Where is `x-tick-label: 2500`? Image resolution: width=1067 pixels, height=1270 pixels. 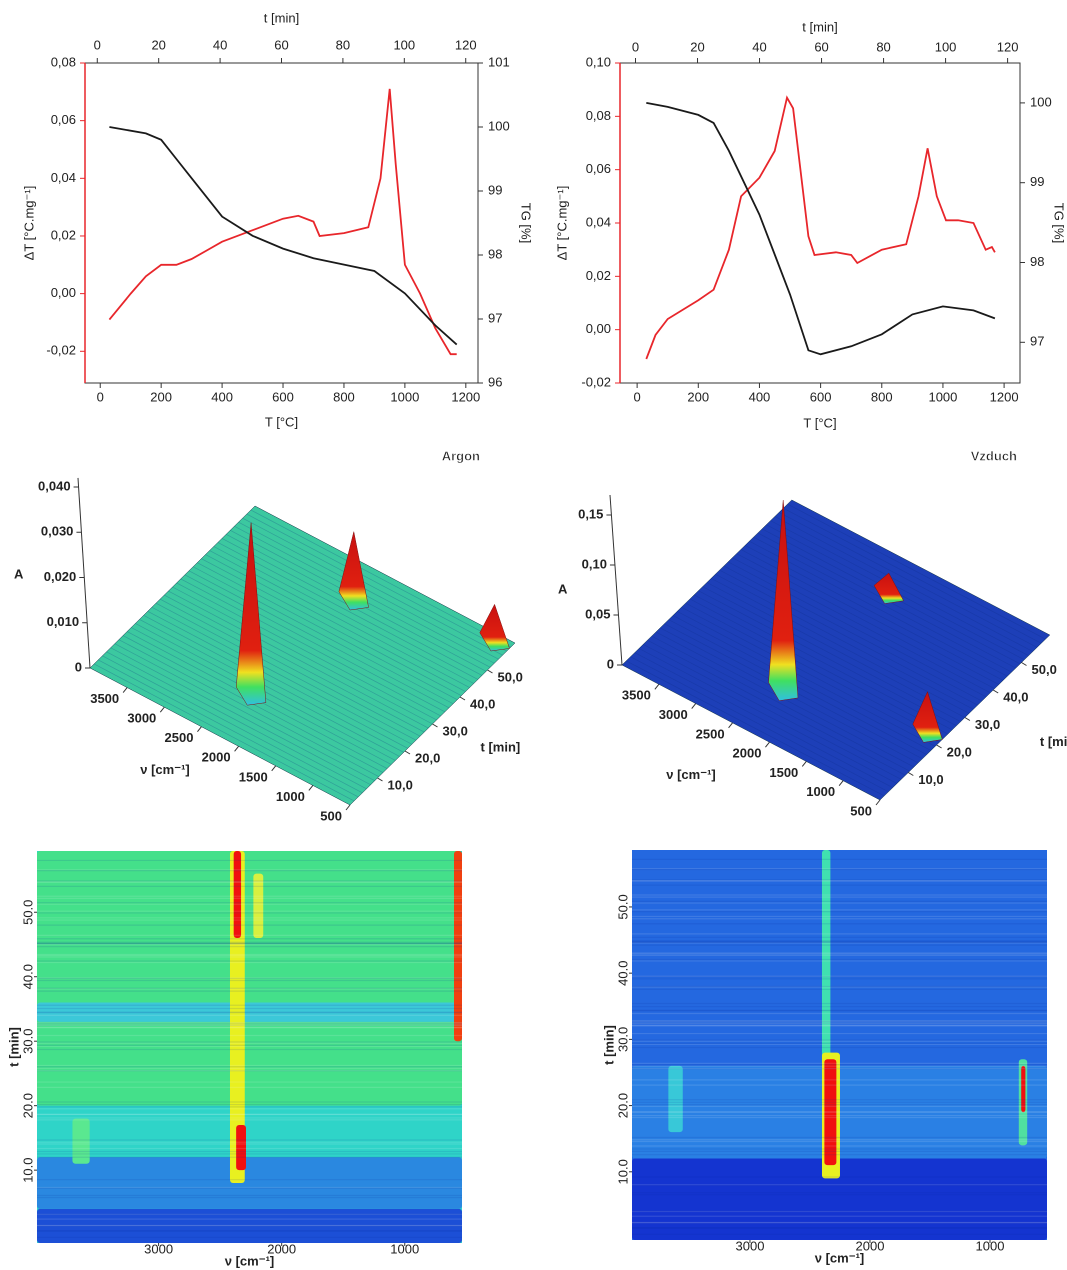 x-tick-label: 2500 is located at coordinates (710, 733).